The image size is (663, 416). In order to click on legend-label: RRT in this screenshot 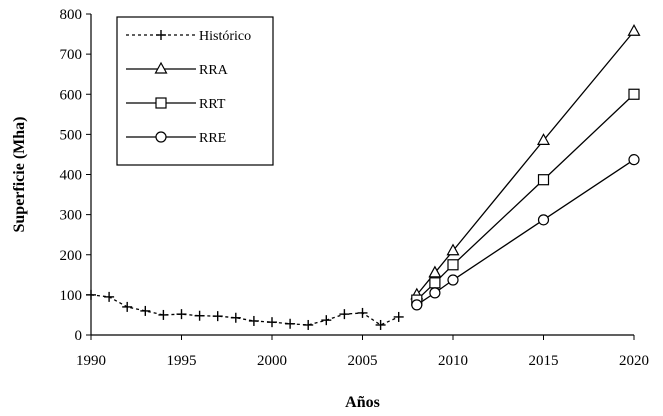, I will do `click(212, 104)`.